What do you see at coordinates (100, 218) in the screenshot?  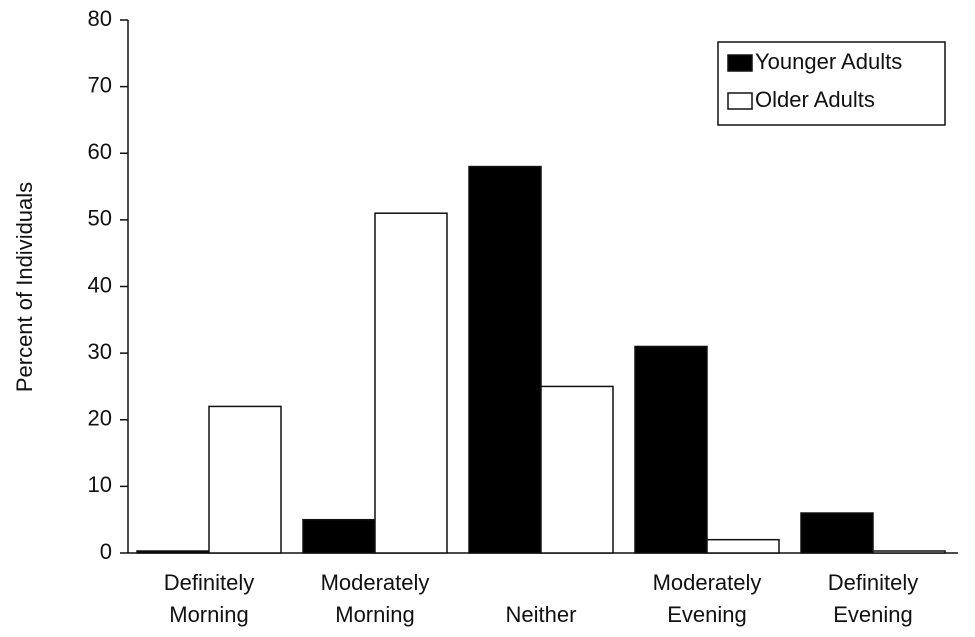 I see `y-tick-label: 50` at bounding box center [100, 218].